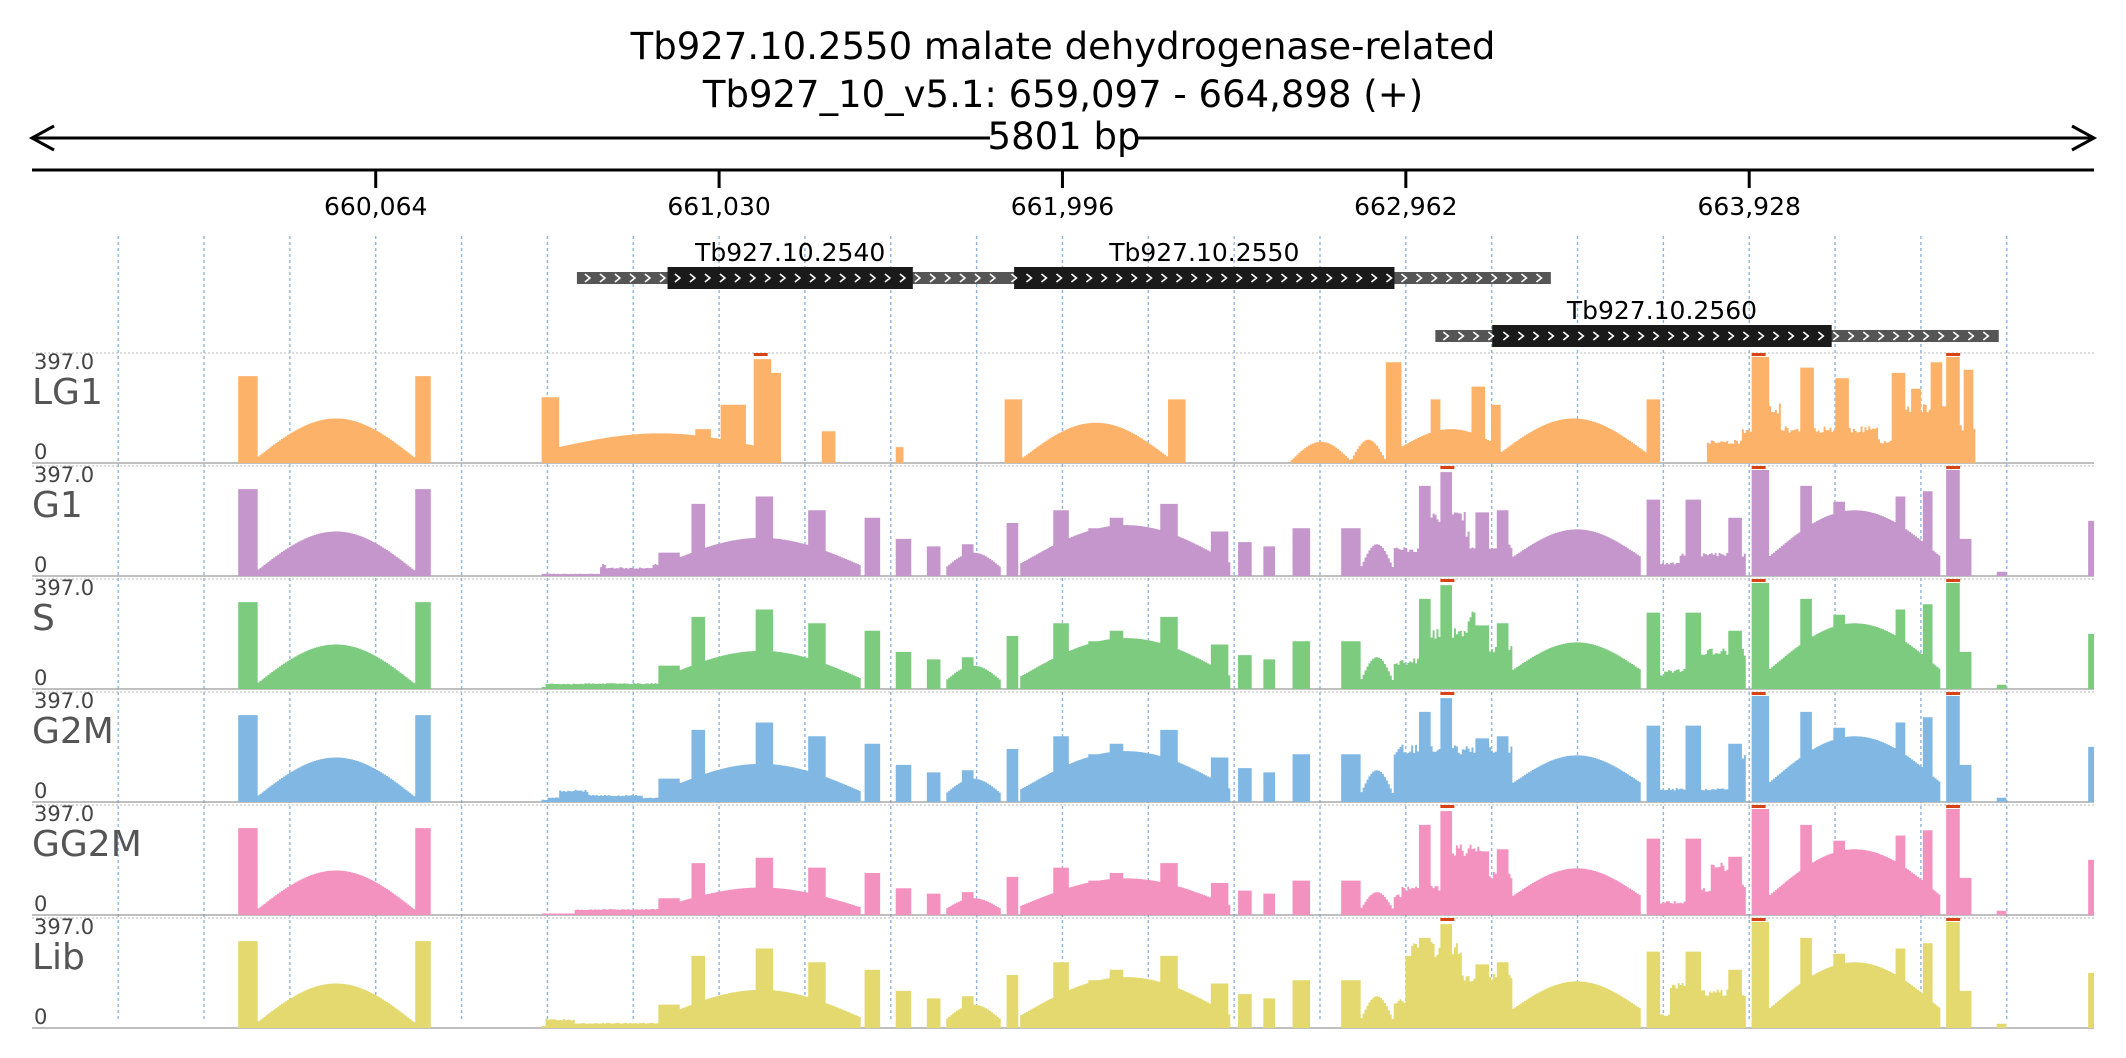  What do you see at coordinates (43, 618) in the screenshot?
I see `track-name: S` at bounding box center [43, 618].